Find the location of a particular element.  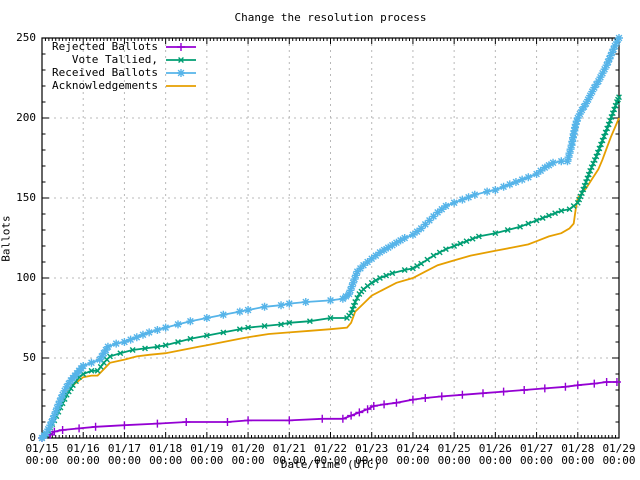

x-tick-label: 01/22 00:00 is located at coordinates (330, 454).